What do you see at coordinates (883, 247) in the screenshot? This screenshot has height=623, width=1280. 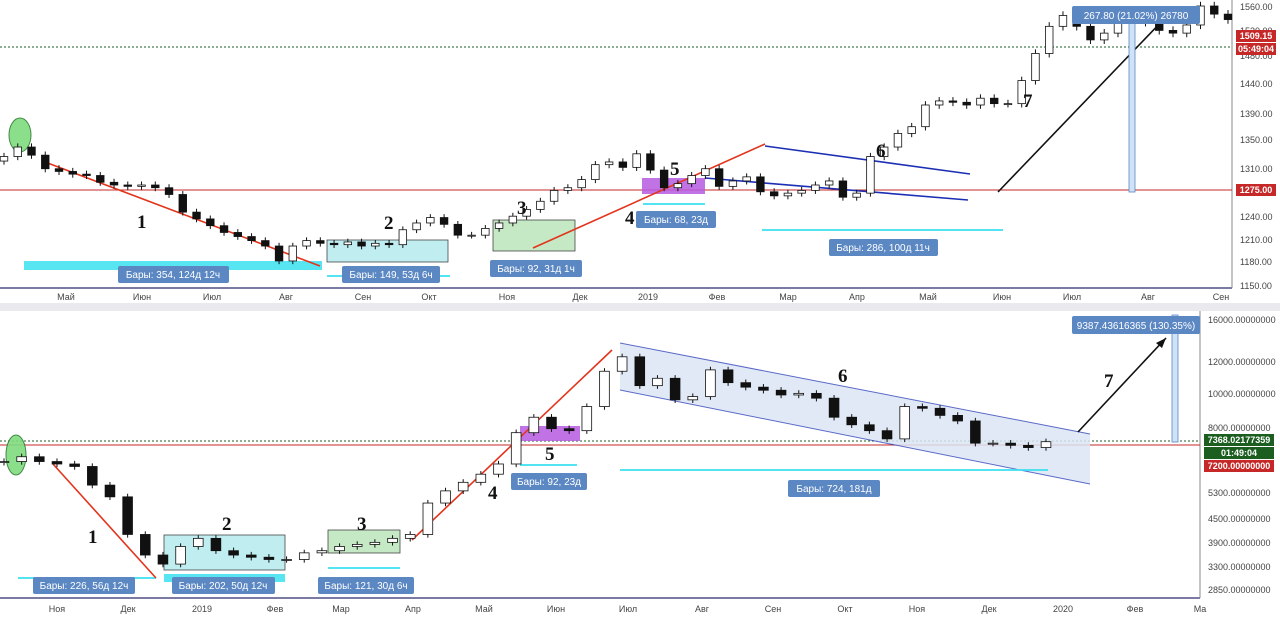 I see `top-bars-label-6: Бары: 286, 100д 11ч` at bounding box center [883, 247].